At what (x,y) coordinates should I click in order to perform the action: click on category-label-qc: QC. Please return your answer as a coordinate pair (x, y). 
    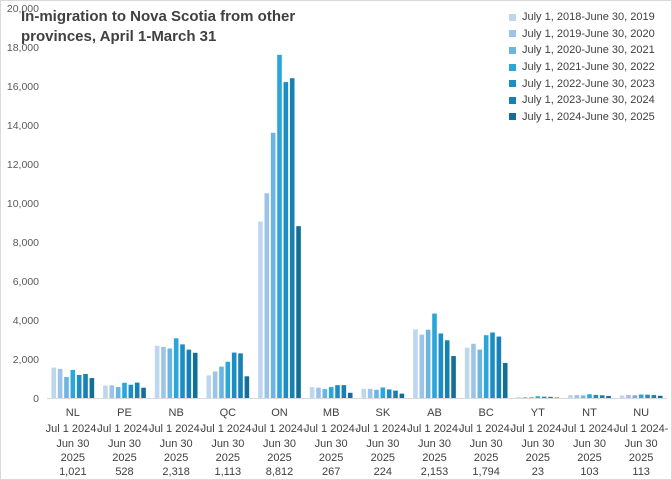
    Looking at the image, I should click on (228, 413).